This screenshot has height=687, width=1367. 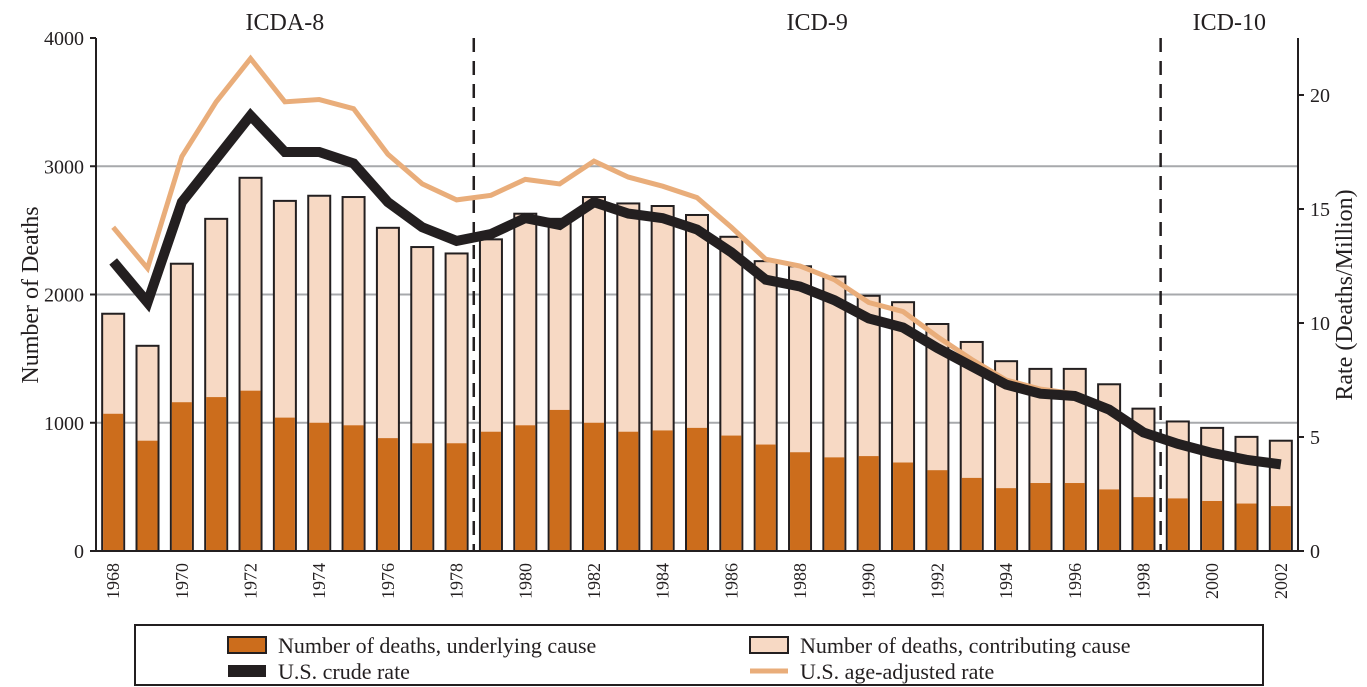 What do you see at coordinates (64, 296) in the screenshot?
I see `y-tick-label: 2000` at bounding box center [64, 296].